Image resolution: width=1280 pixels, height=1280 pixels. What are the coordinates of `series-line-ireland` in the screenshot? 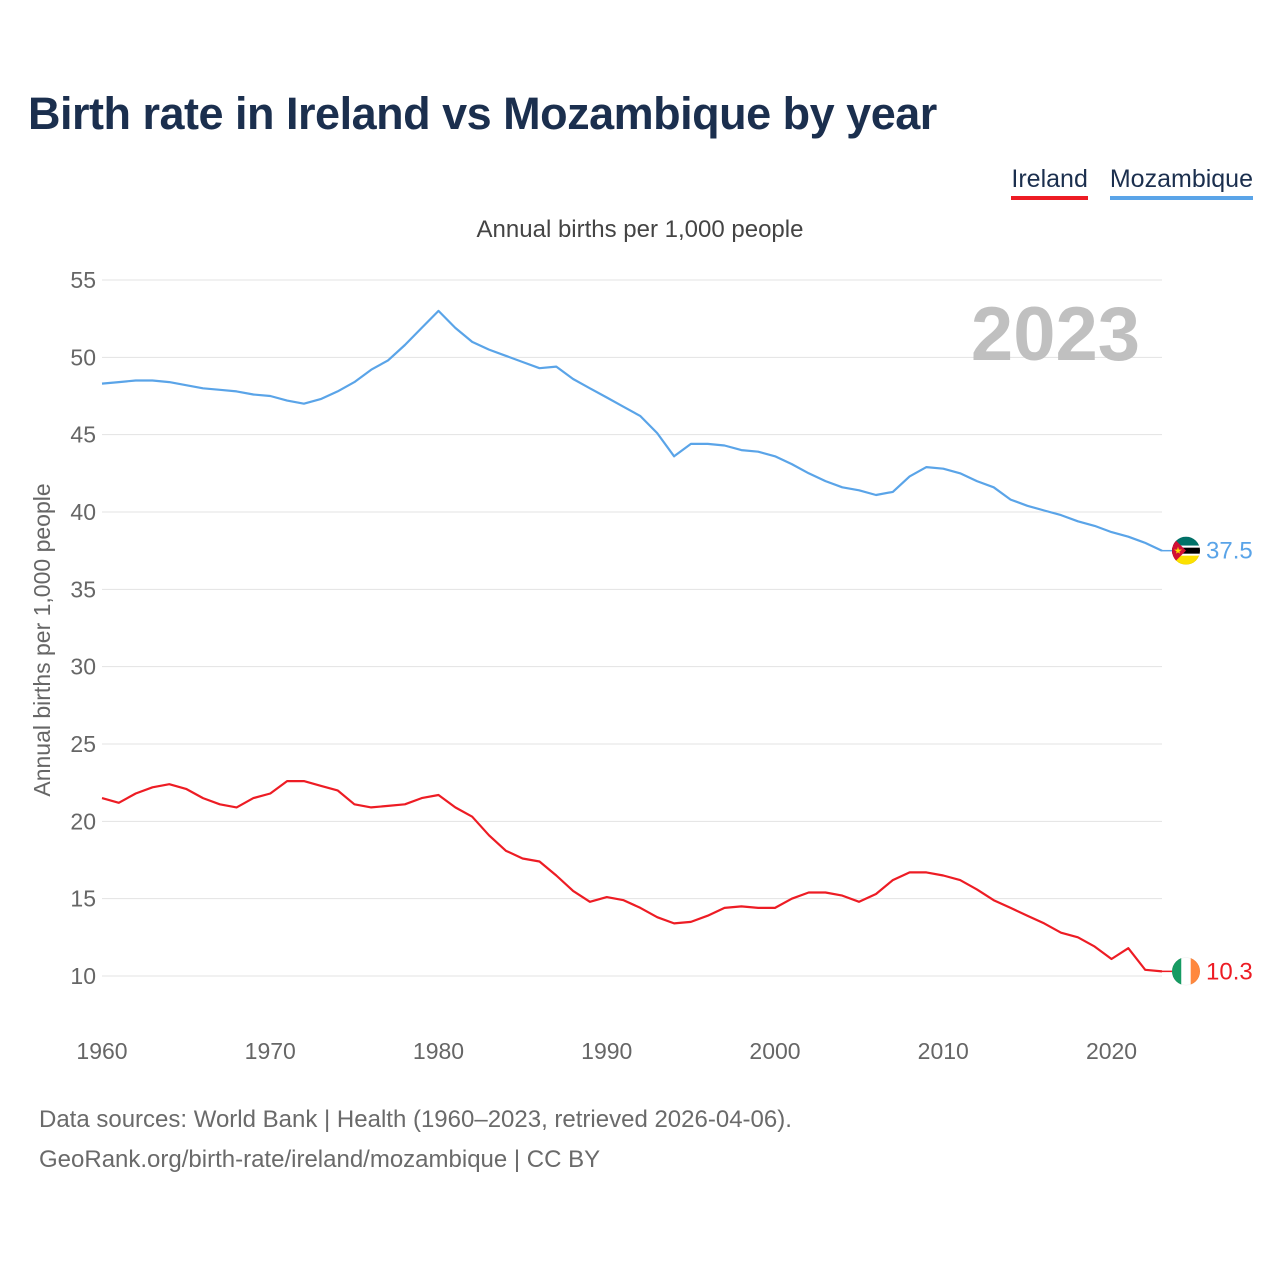 It's located at (632, 876).